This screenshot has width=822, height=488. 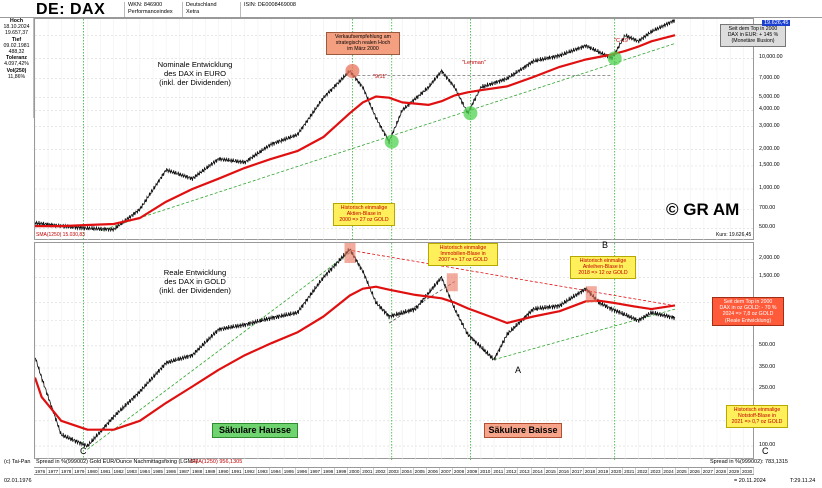 I want to click on note-top-gold-line-2: DAX in oz GOLD: - 70 %, so click(x=748, y=308).